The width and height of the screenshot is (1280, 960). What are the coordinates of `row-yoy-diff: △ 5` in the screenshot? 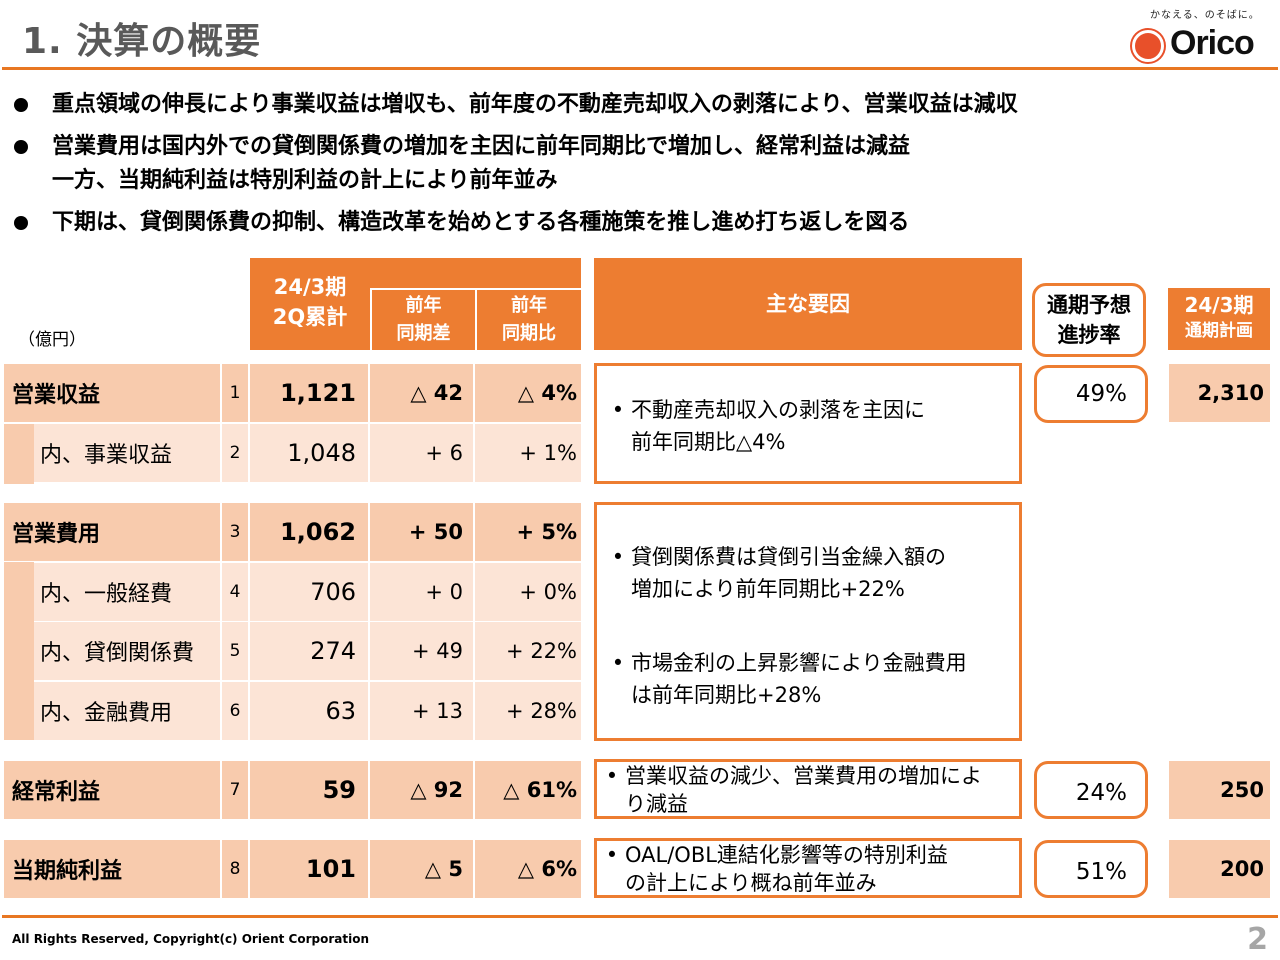 It's located at (422, 869).